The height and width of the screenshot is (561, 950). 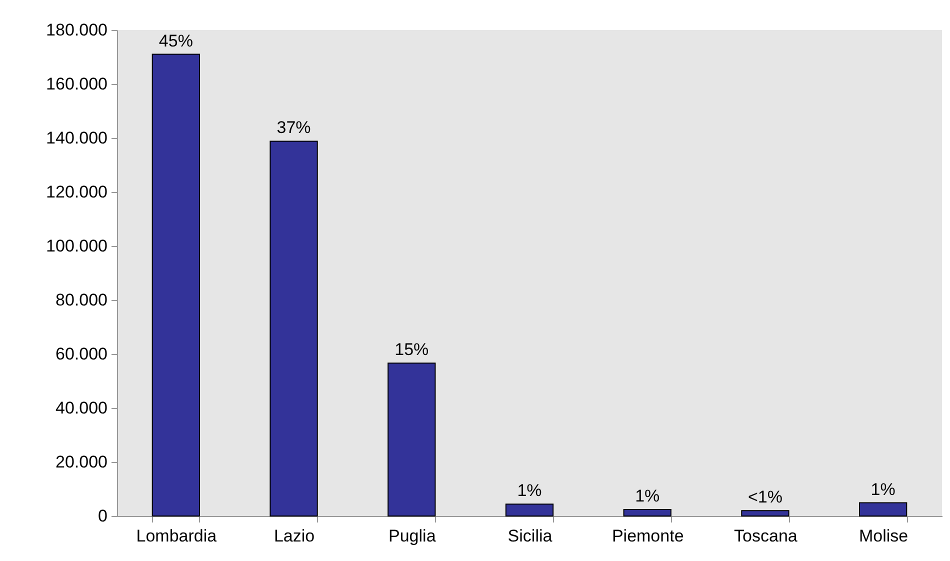 I want to click on y-tick-label: 180.000, so click(x=77, y=30).